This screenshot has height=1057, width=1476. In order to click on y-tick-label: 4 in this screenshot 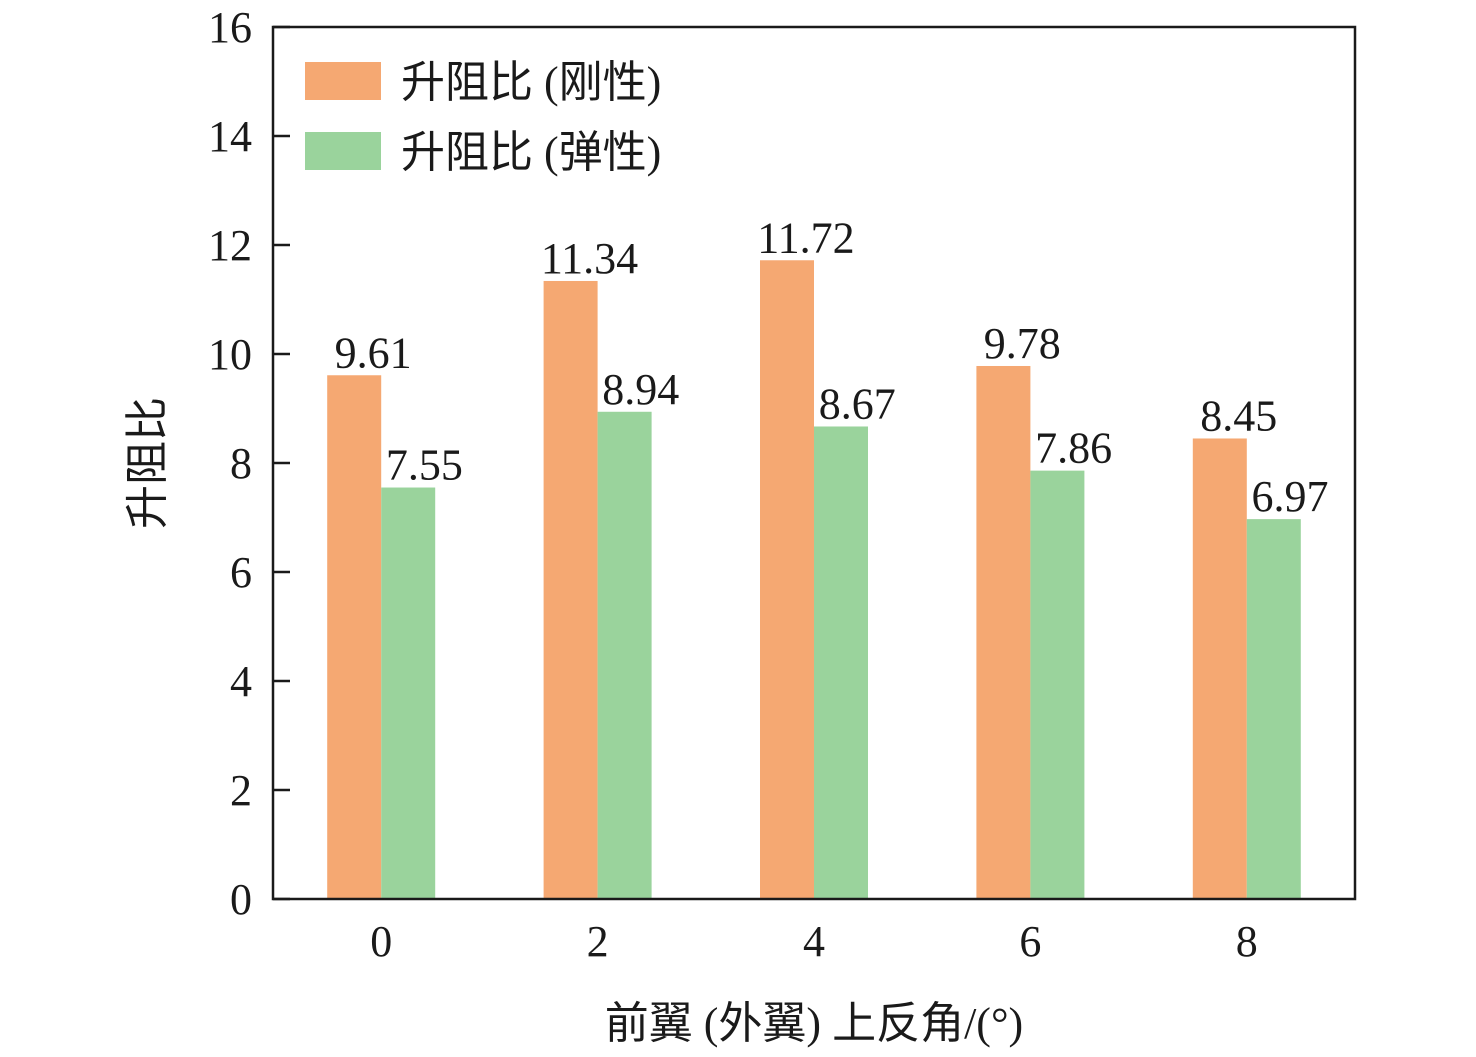, I will do `click(241, 681)`.